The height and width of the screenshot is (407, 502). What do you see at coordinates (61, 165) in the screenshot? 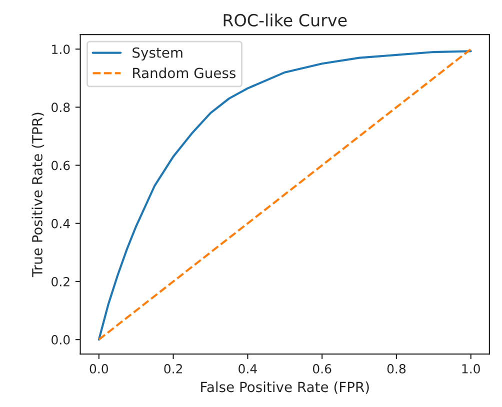
I see `y-tick-label: 0.6` at bounding box center [61, 165].